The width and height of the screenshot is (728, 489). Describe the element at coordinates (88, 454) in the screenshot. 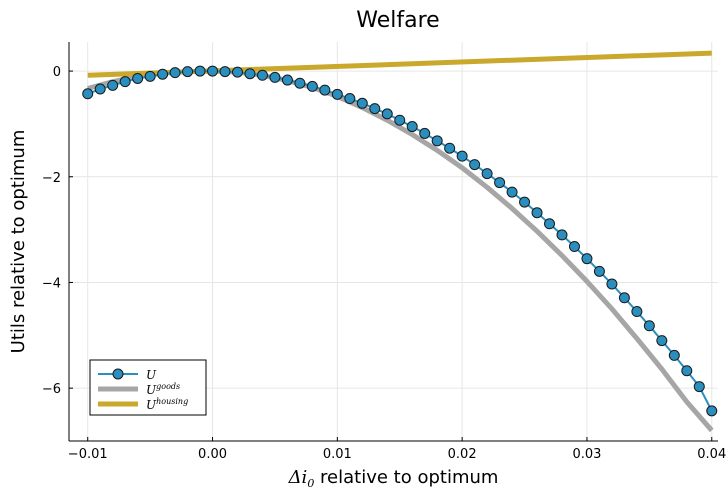

I see `x-tick-label: −0.01` at that location.